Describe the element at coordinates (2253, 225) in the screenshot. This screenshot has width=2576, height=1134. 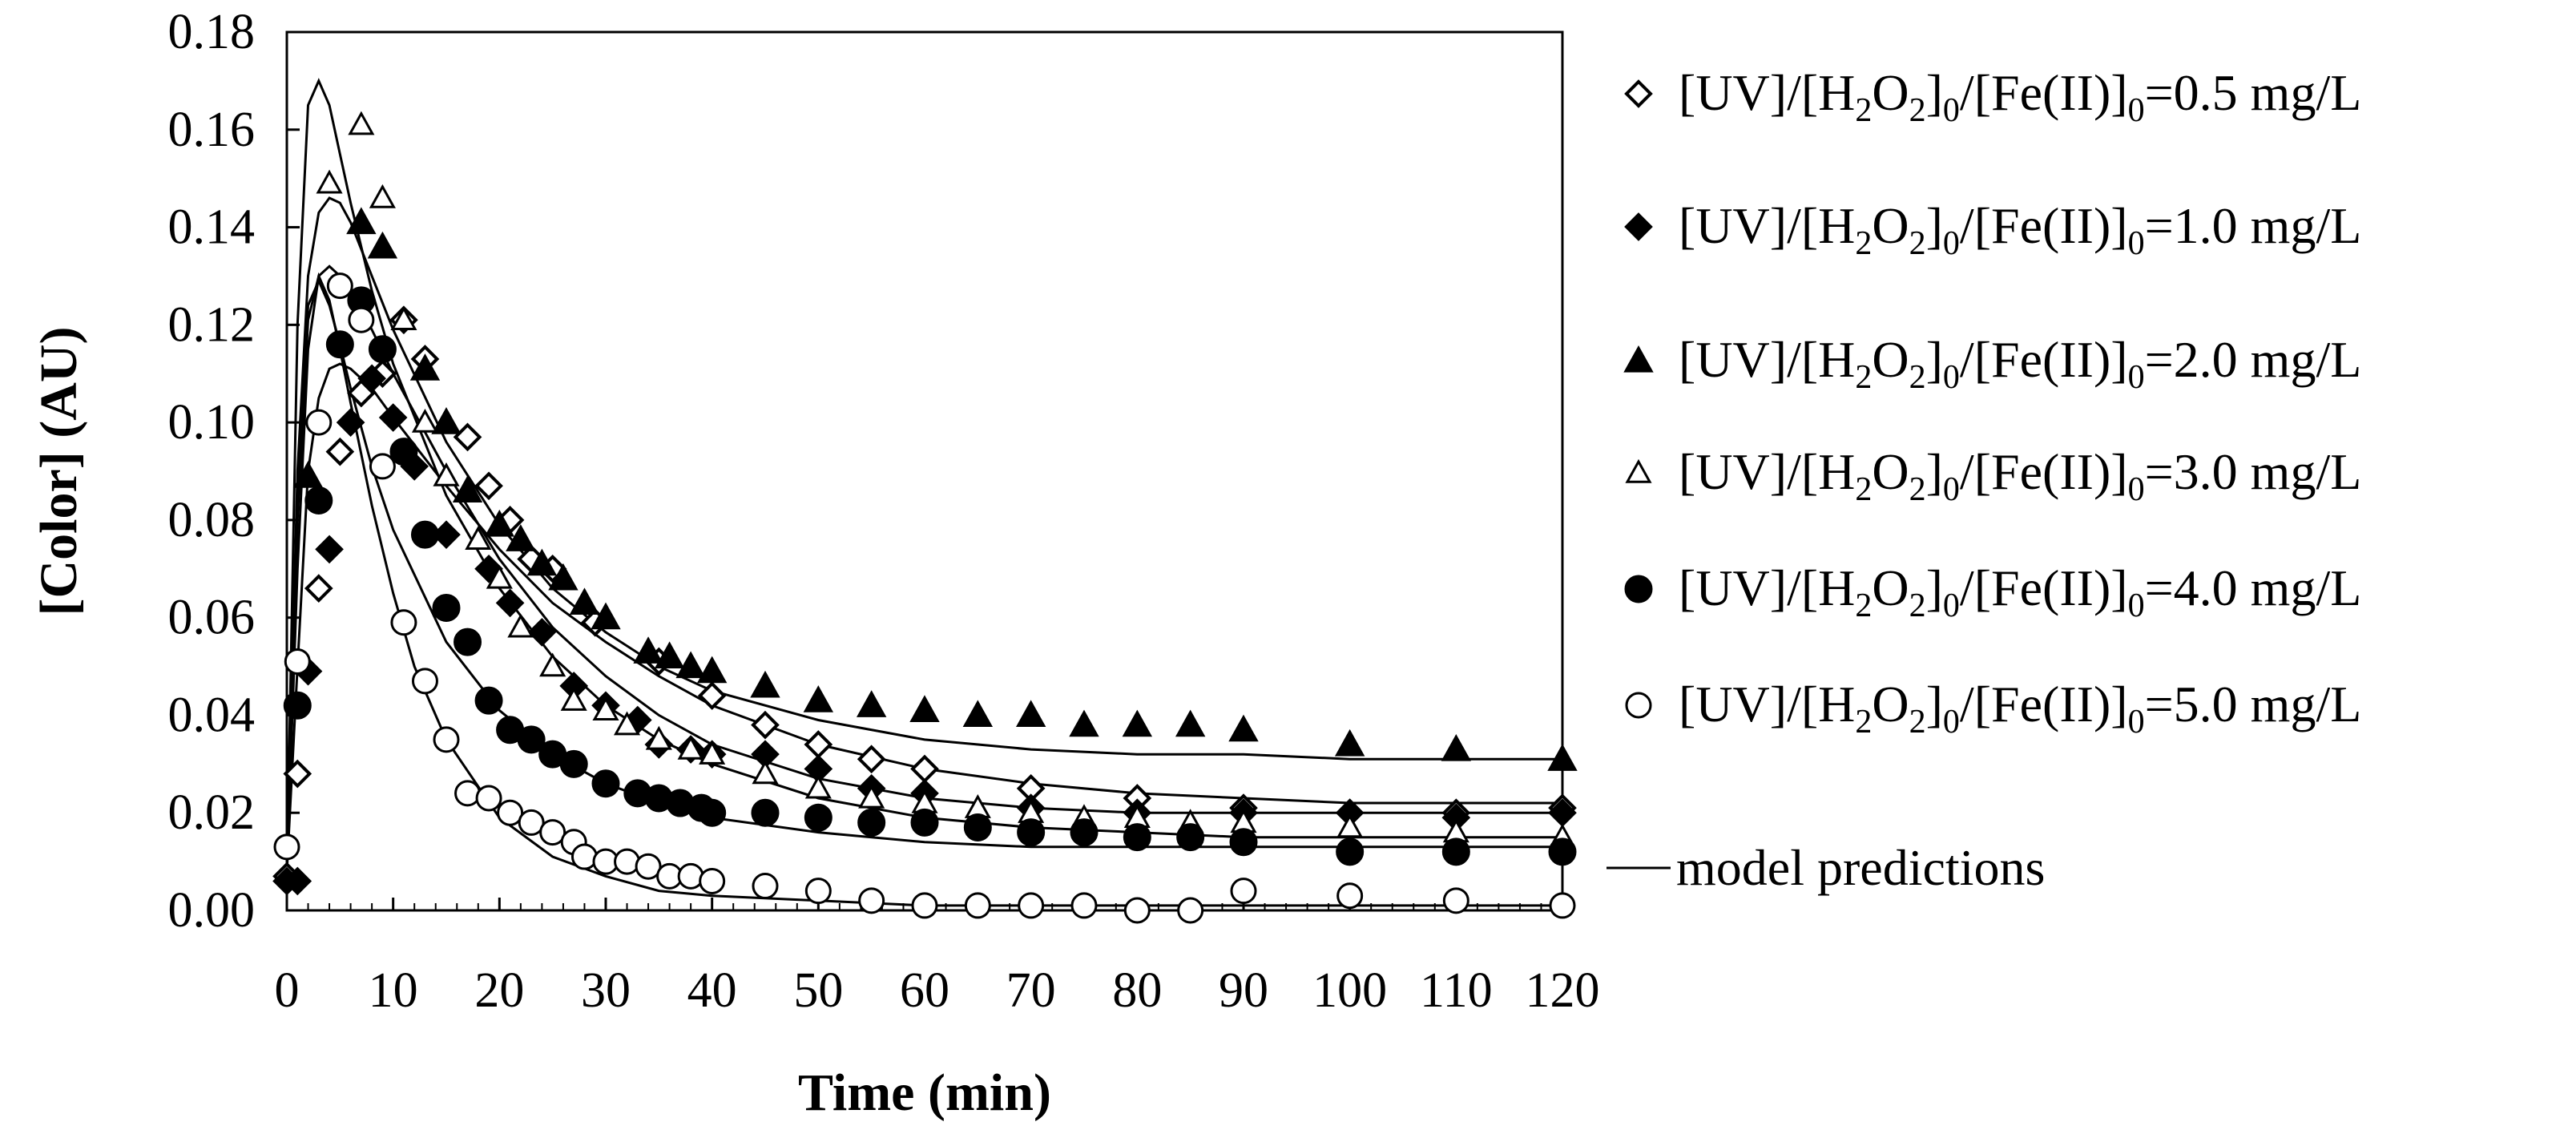
I see `legend-text-part: =1.0 mg/L` at that location.